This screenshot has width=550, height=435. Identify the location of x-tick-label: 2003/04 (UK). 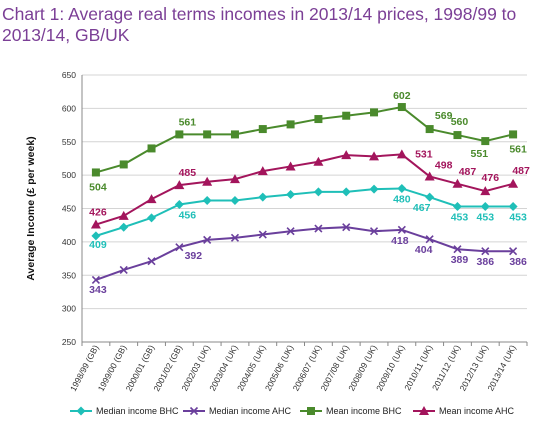
(223, 367).